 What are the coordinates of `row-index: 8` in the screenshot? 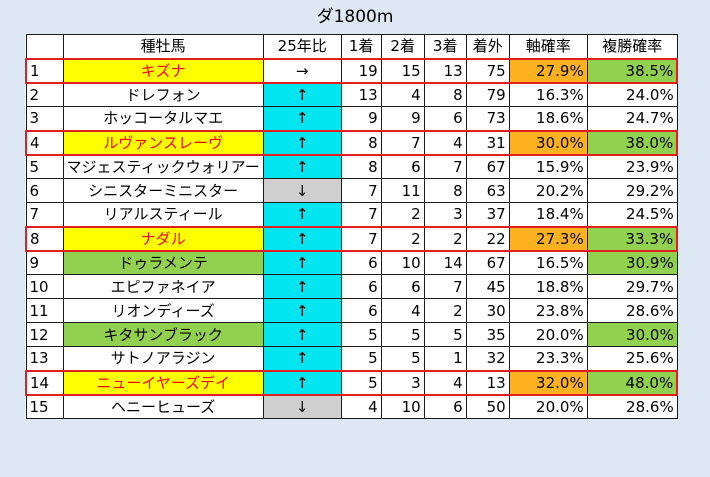 It's located at (44, 238).